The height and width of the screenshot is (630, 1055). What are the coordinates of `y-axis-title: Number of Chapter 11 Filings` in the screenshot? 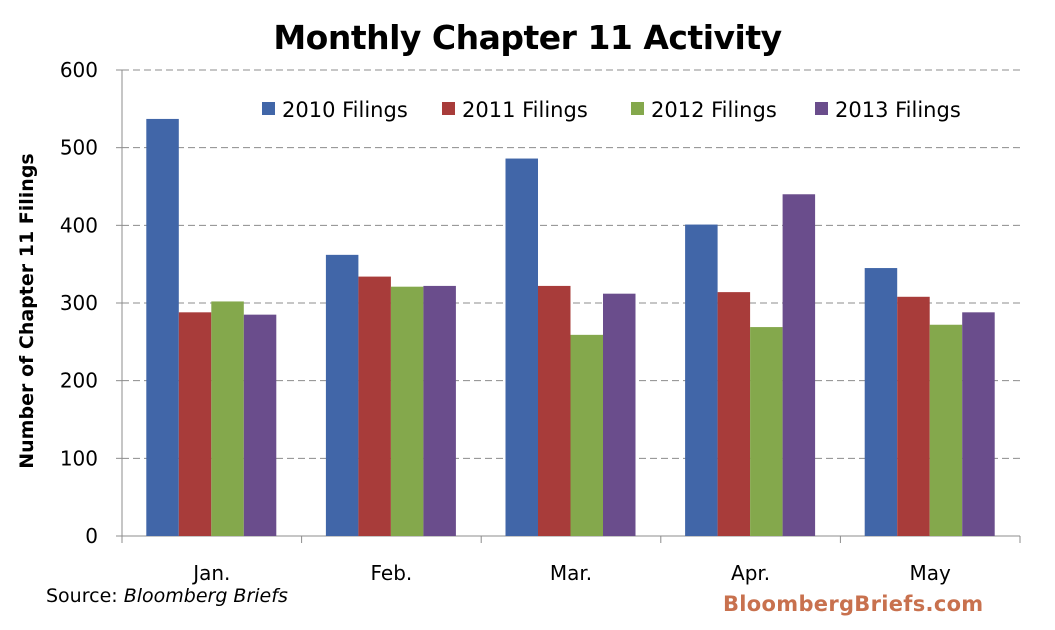 It's located at (27, 311).